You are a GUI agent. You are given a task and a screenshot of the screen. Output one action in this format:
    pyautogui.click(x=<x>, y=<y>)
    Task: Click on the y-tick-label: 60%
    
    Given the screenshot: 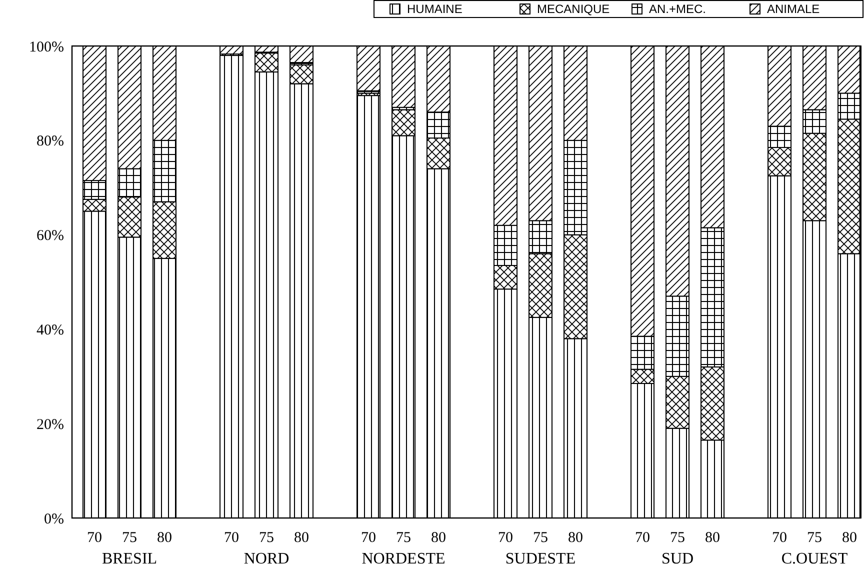 What is the action you would take?
    pyautogui.click(x=50, y=236)
    